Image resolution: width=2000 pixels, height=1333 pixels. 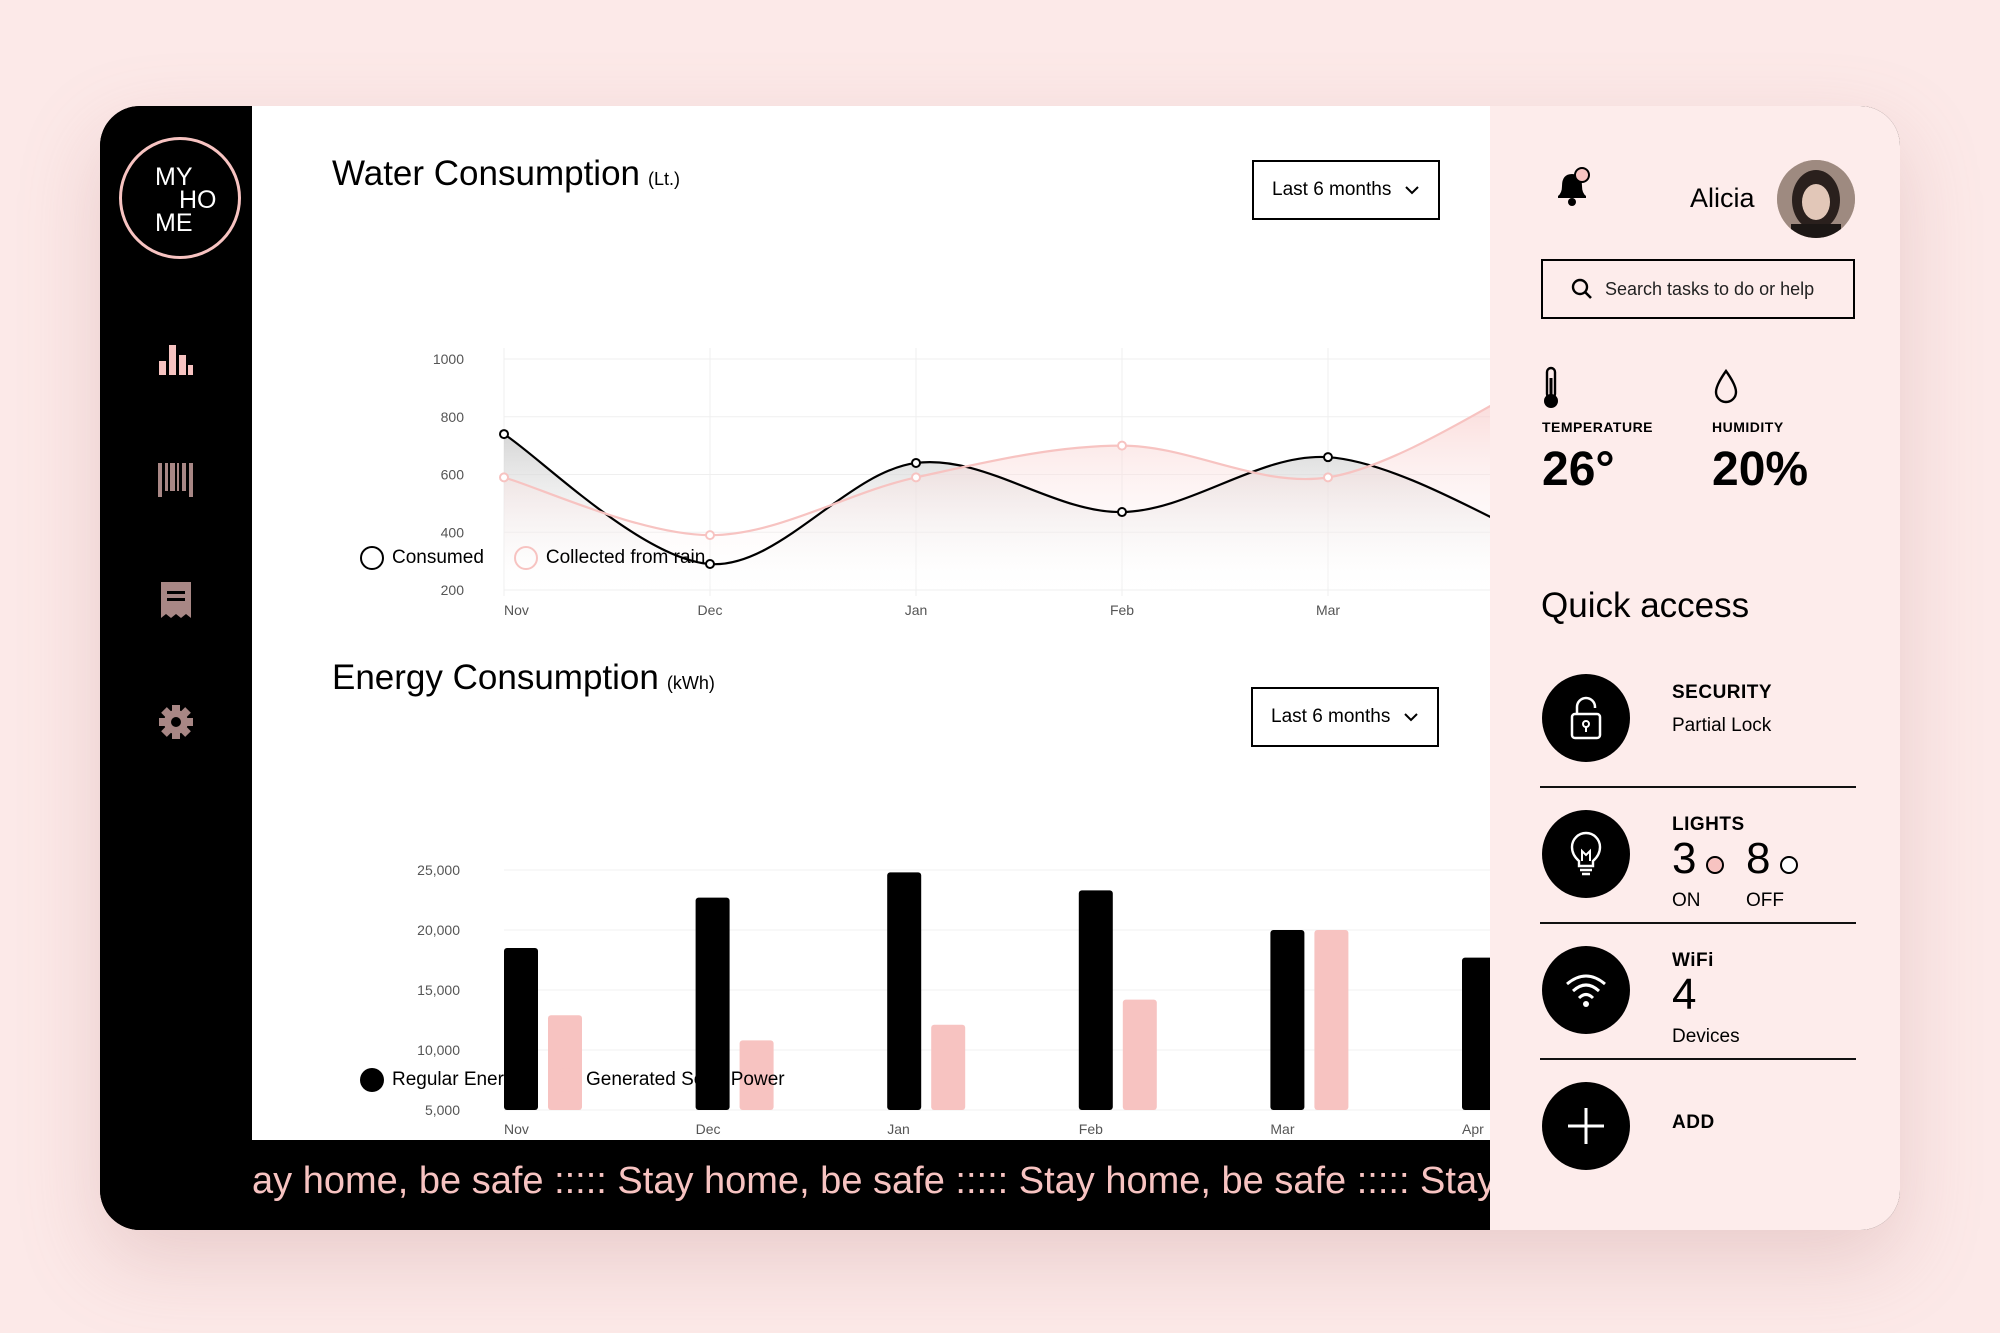 I want to click on user-photo, so click(x=1816, y=199).